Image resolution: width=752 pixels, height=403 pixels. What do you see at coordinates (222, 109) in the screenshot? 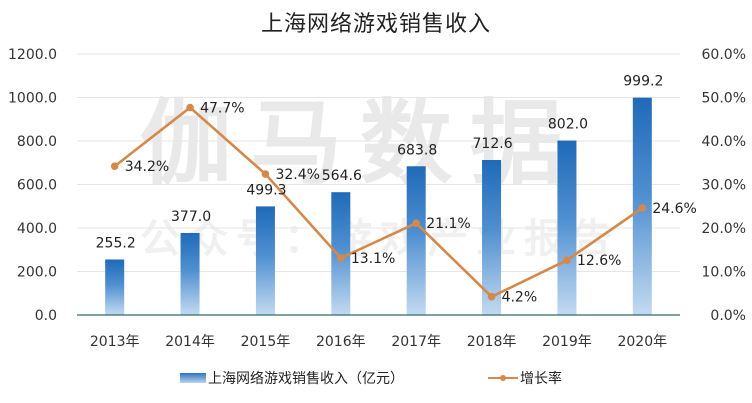
I see `growth-value-label: 47.7%` at bounding box center [222, 109].